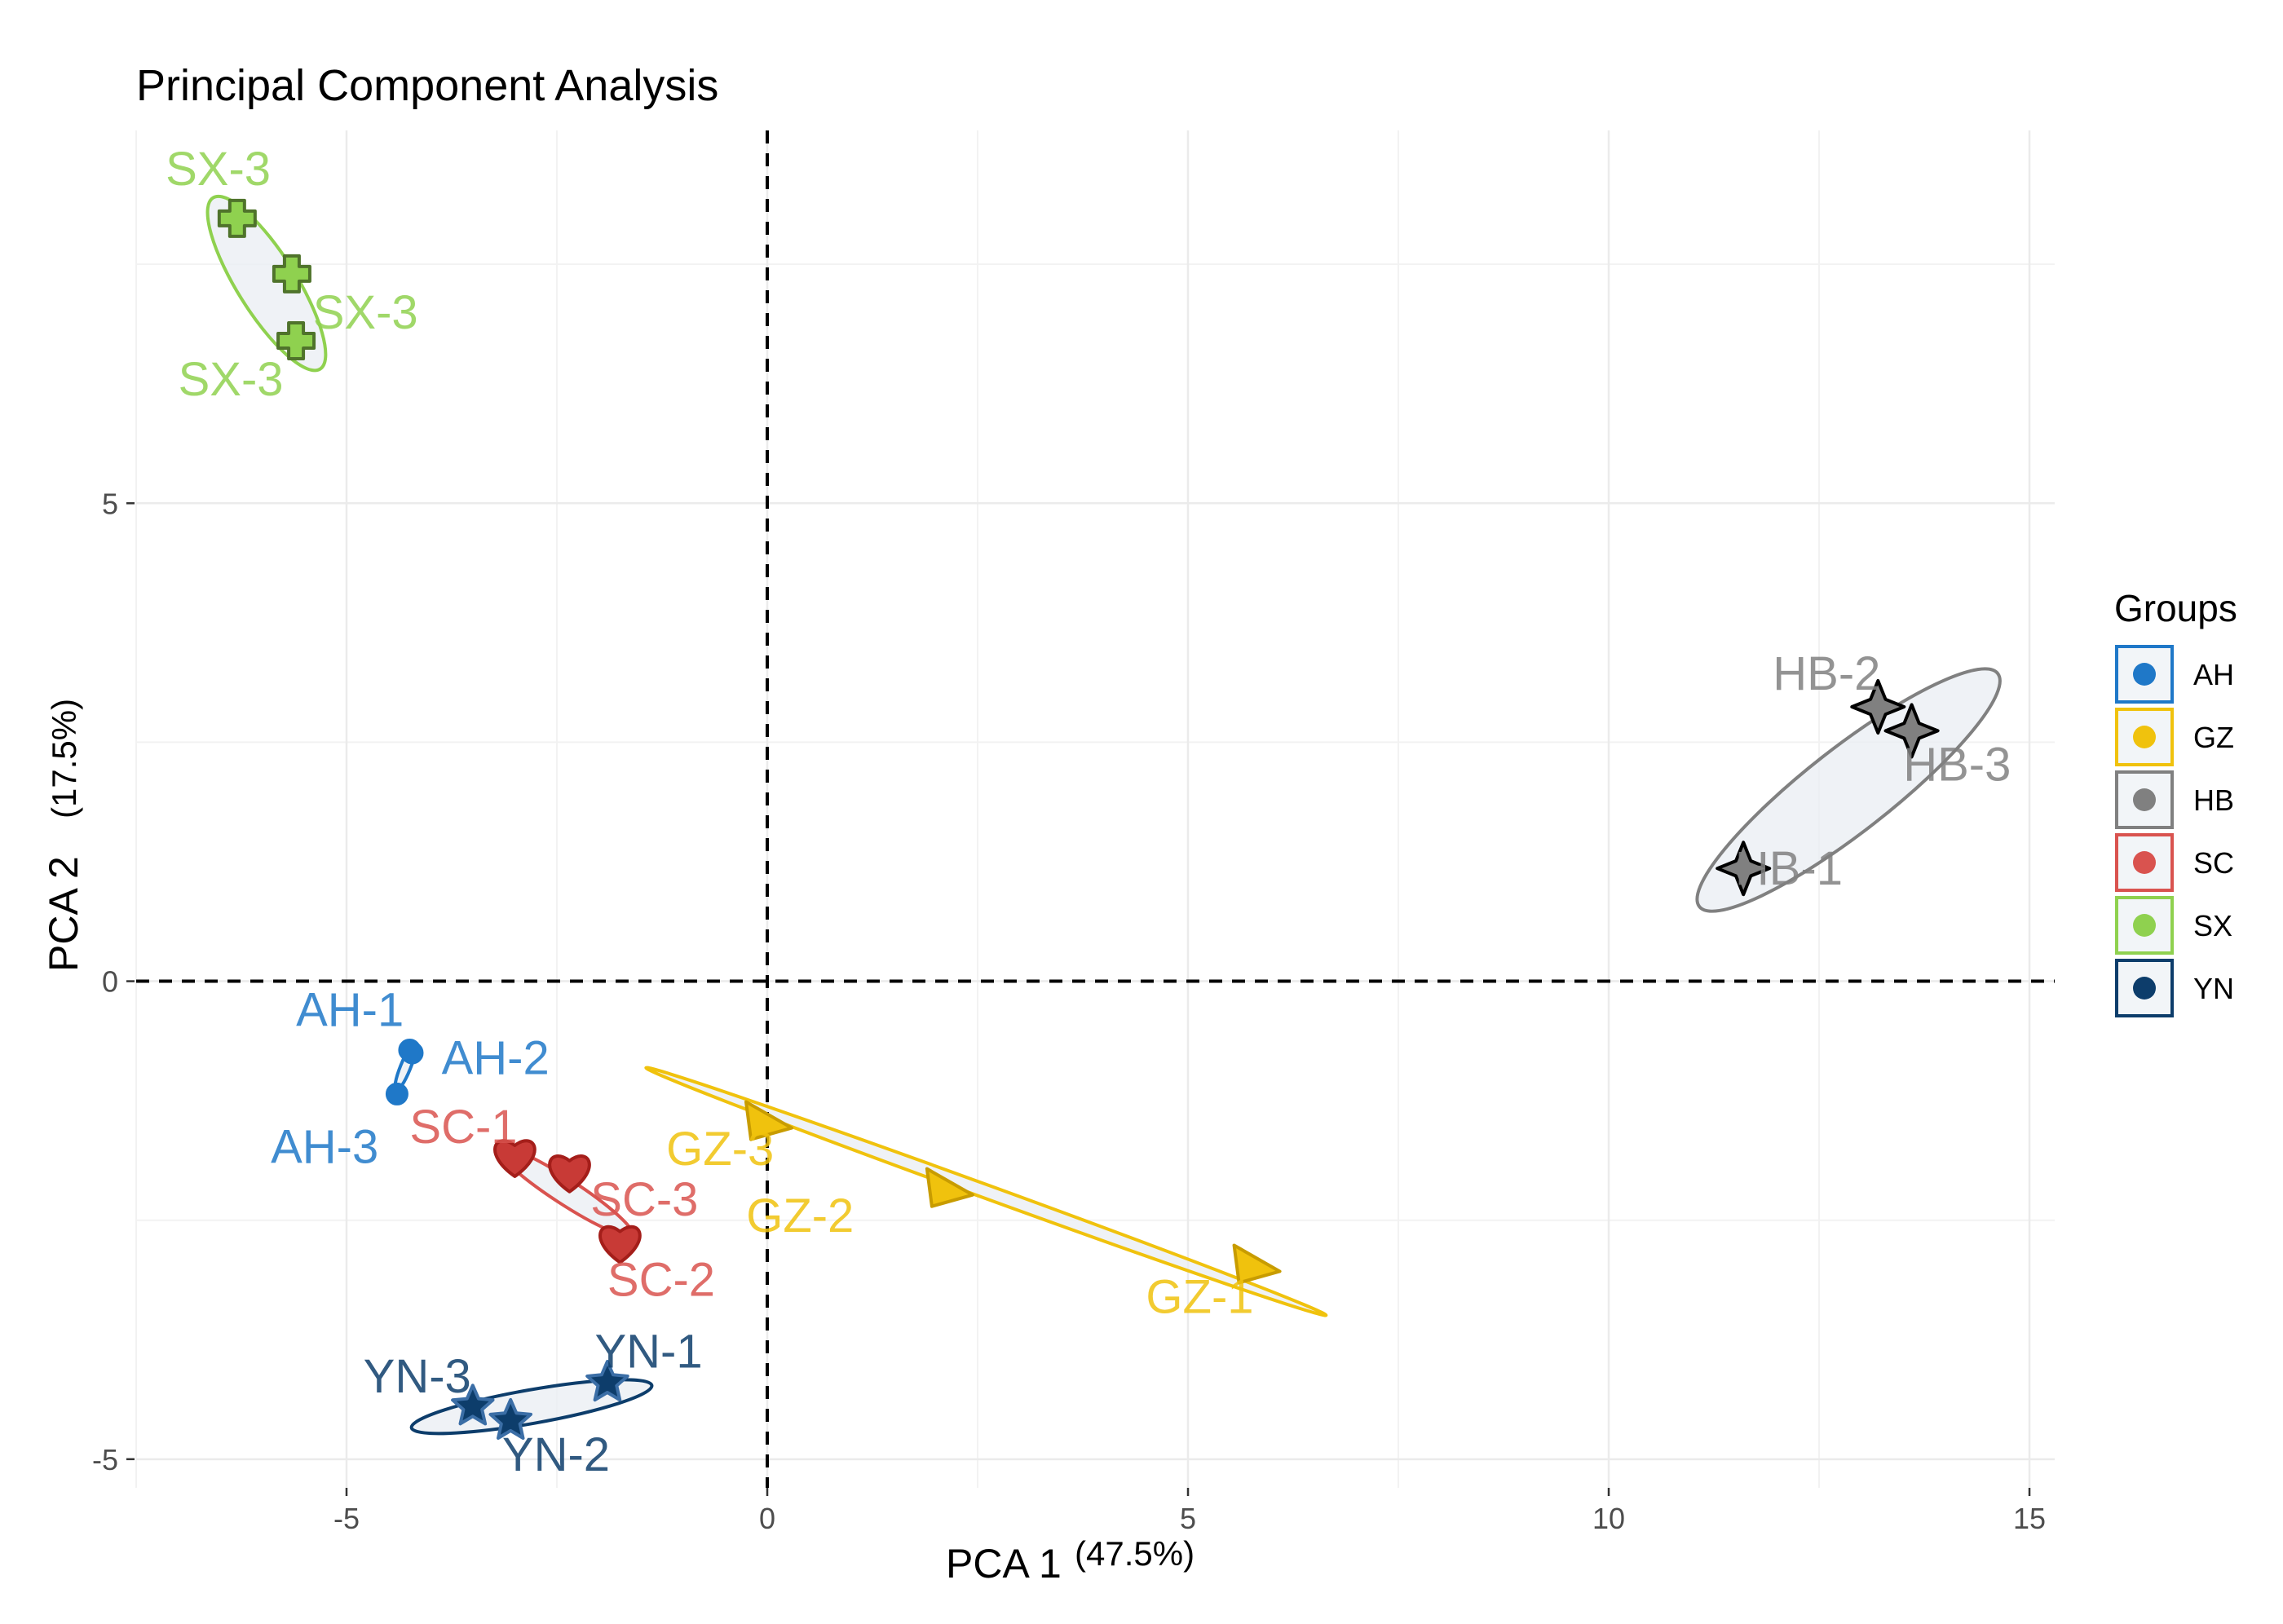 The height and width of the screenshot is (1624, 2283). What do you see at coordinates (556, 1454) in the screenshot?
I see `point-label-yn-2: YN-2` at bounding box center [556, 1454].